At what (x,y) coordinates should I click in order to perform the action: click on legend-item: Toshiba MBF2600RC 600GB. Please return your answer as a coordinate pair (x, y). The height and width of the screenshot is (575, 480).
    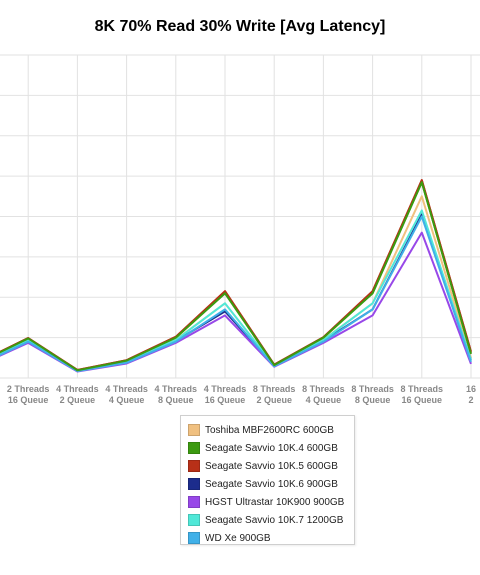
    Looking at the image, I should click on (271, 430).